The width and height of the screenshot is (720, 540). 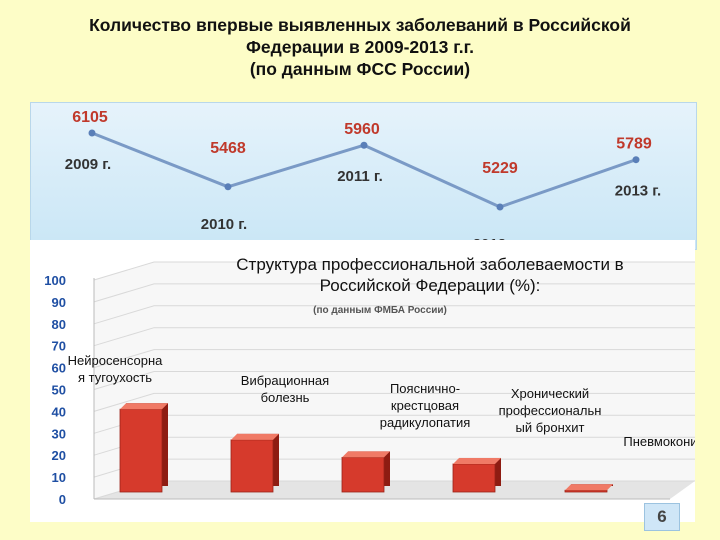 What do you see at coordinates (550, 393) in the screenshot?
I see `category-label: Хронический` at bounding box center [550, 393].